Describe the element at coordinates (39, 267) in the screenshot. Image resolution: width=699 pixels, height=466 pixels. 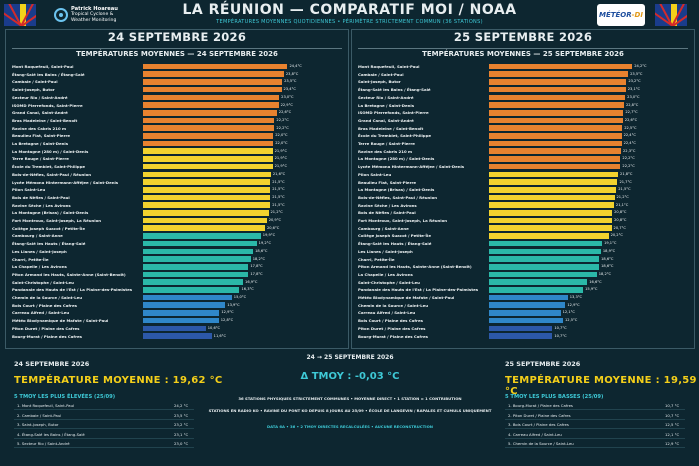
I see `station-name: La Chapelle / Les Avirons` at that location.